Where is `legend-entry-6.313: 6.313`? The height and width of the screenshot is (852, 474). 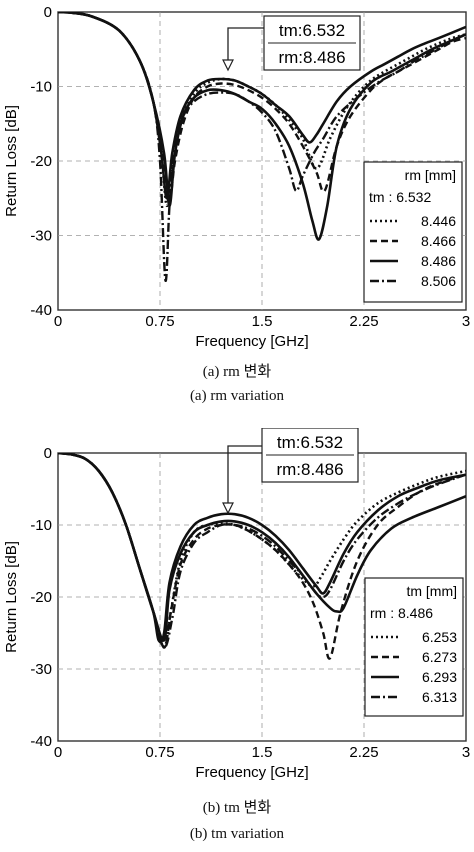
legend-entry-6.313: 6.313 is located at coordinates (439, 697).